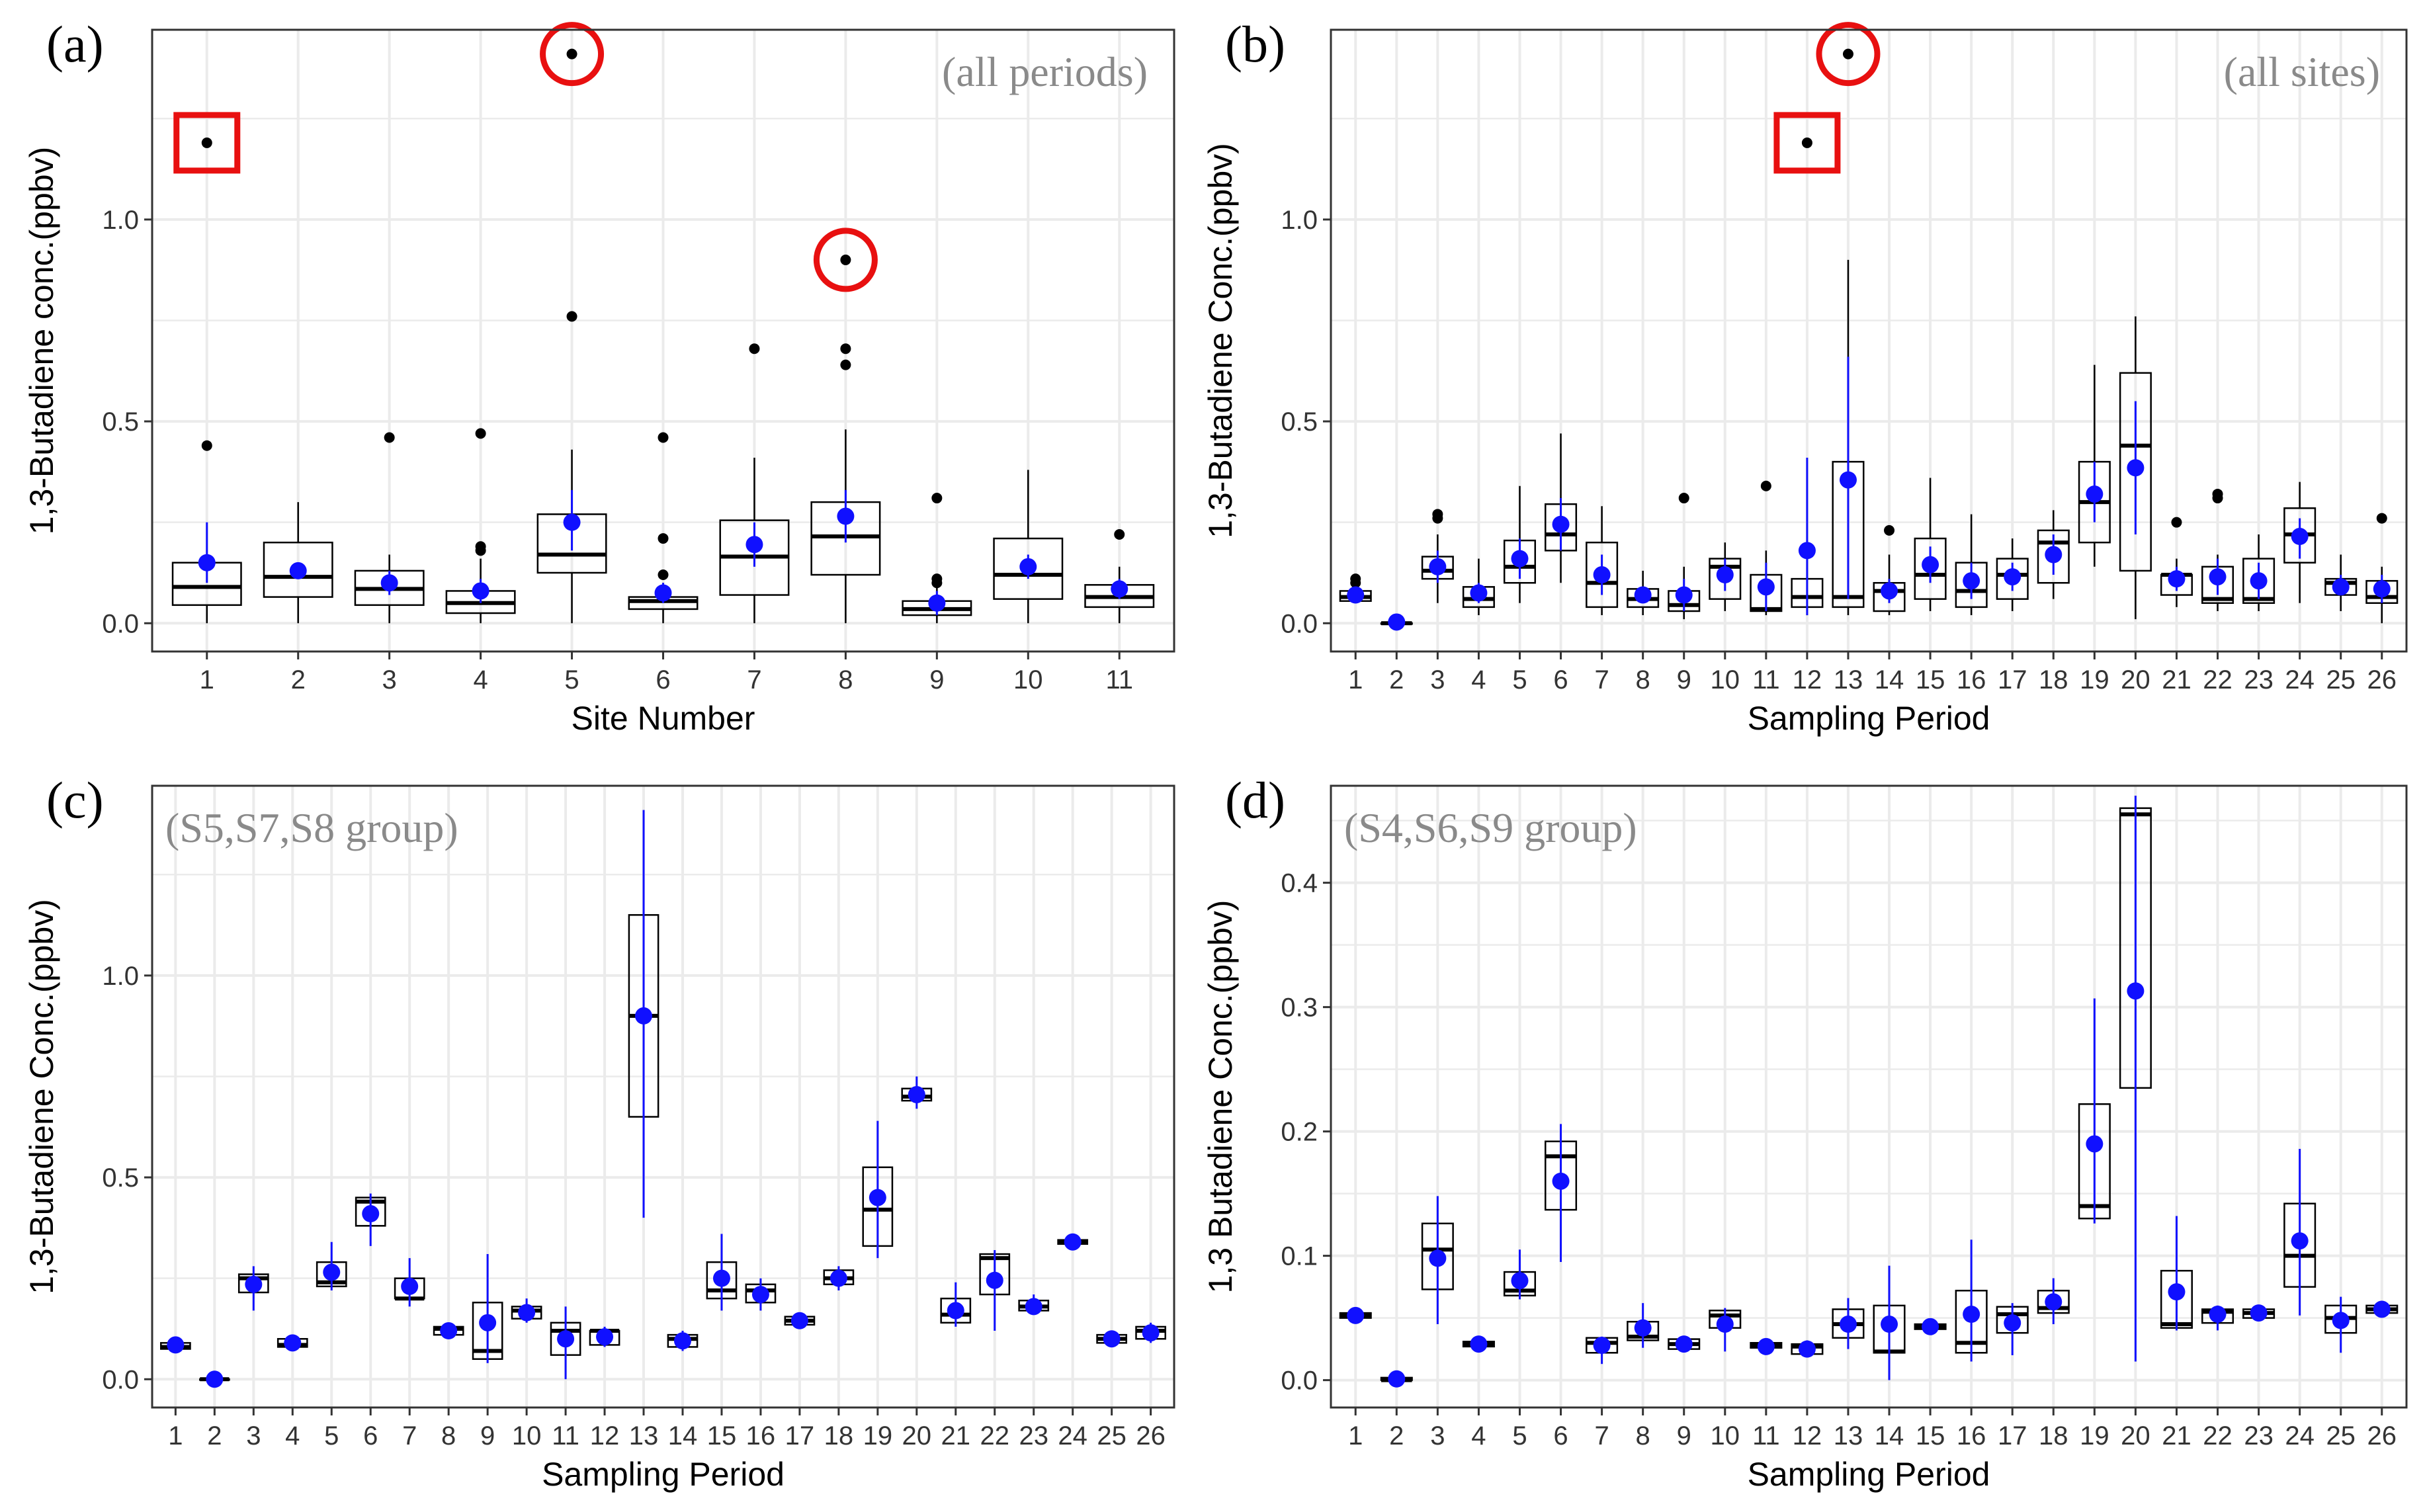  I want to click on x-tick-label: 3, so click(254, 1436).